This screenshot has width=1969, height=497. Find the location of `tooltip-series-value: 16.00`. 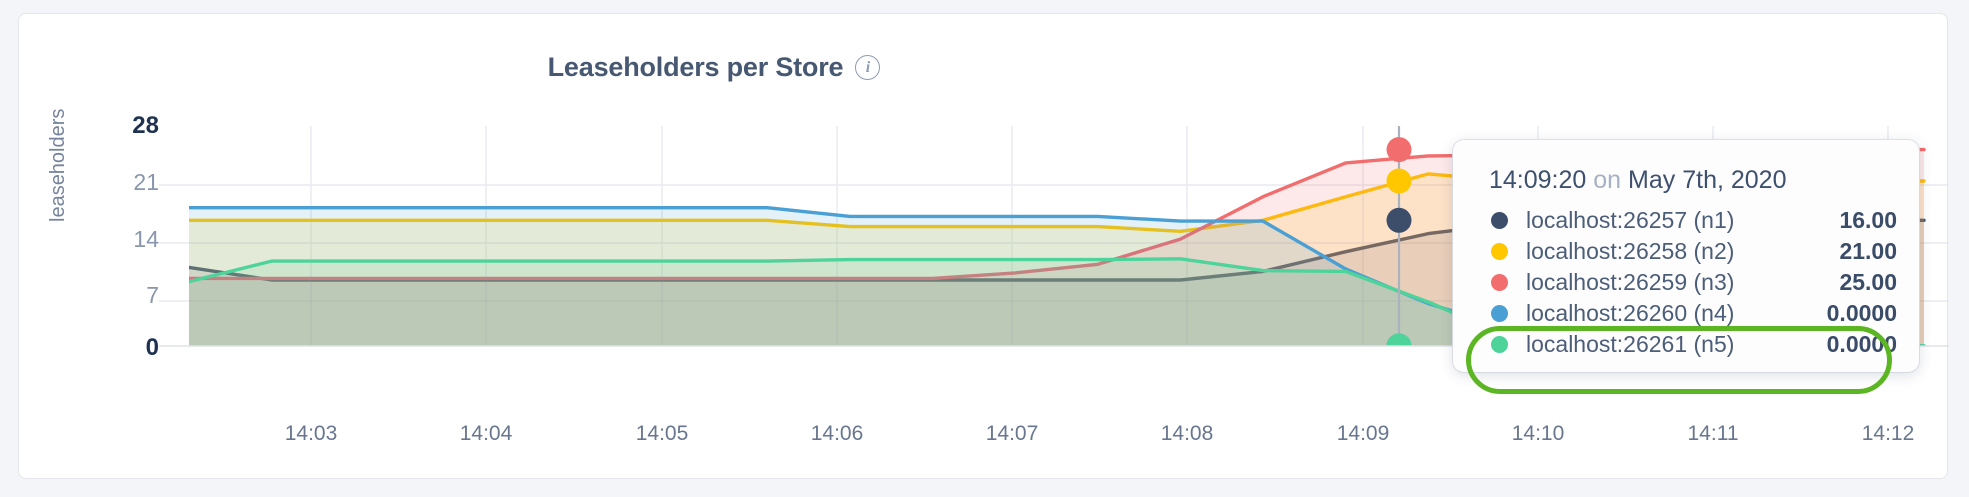

tooltip-series-value: 16.00 is located at coordinates (1868, 220).